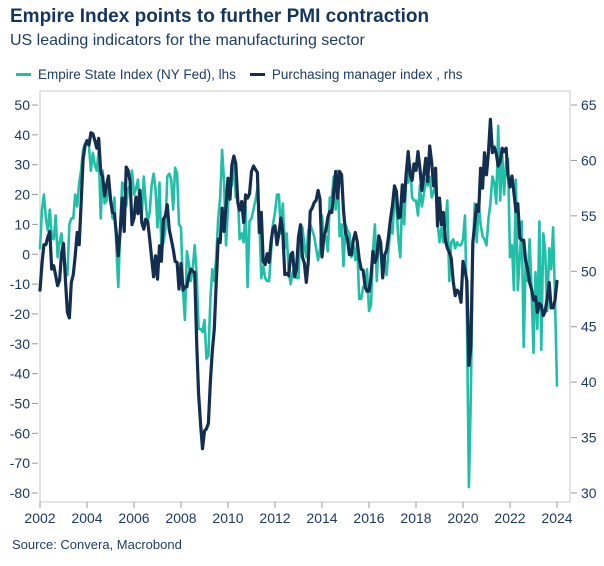 Image resolution: width=604 pixels, height=566 pixels. What do you see at coordinates (23, 74) in the screenshot?
I see `empire-line-swatch` at bounding box center [23, 74].